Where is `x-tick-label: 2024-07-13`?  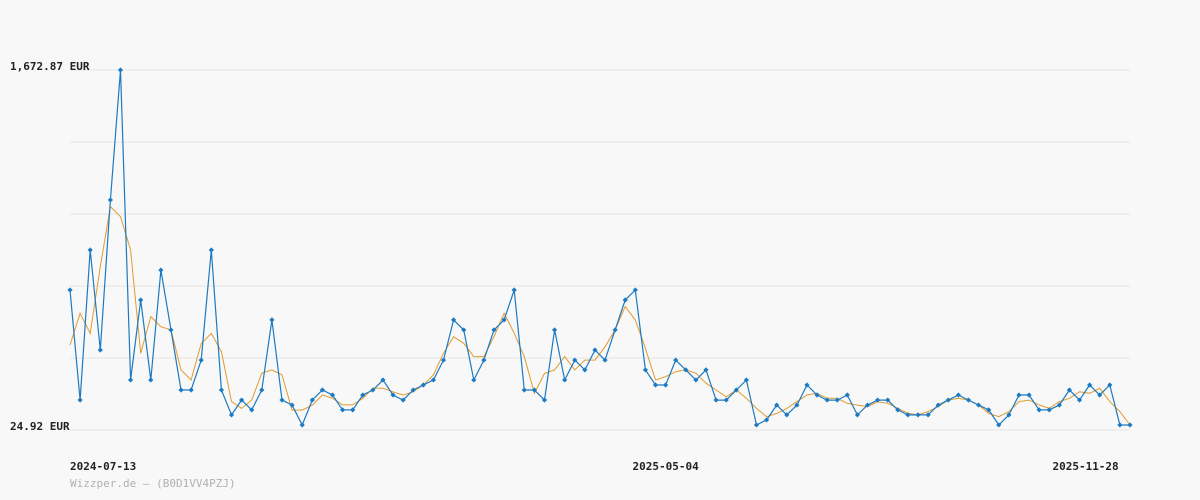
x-tick-label: 2024-07-13 is located at coordinates (103, 466).